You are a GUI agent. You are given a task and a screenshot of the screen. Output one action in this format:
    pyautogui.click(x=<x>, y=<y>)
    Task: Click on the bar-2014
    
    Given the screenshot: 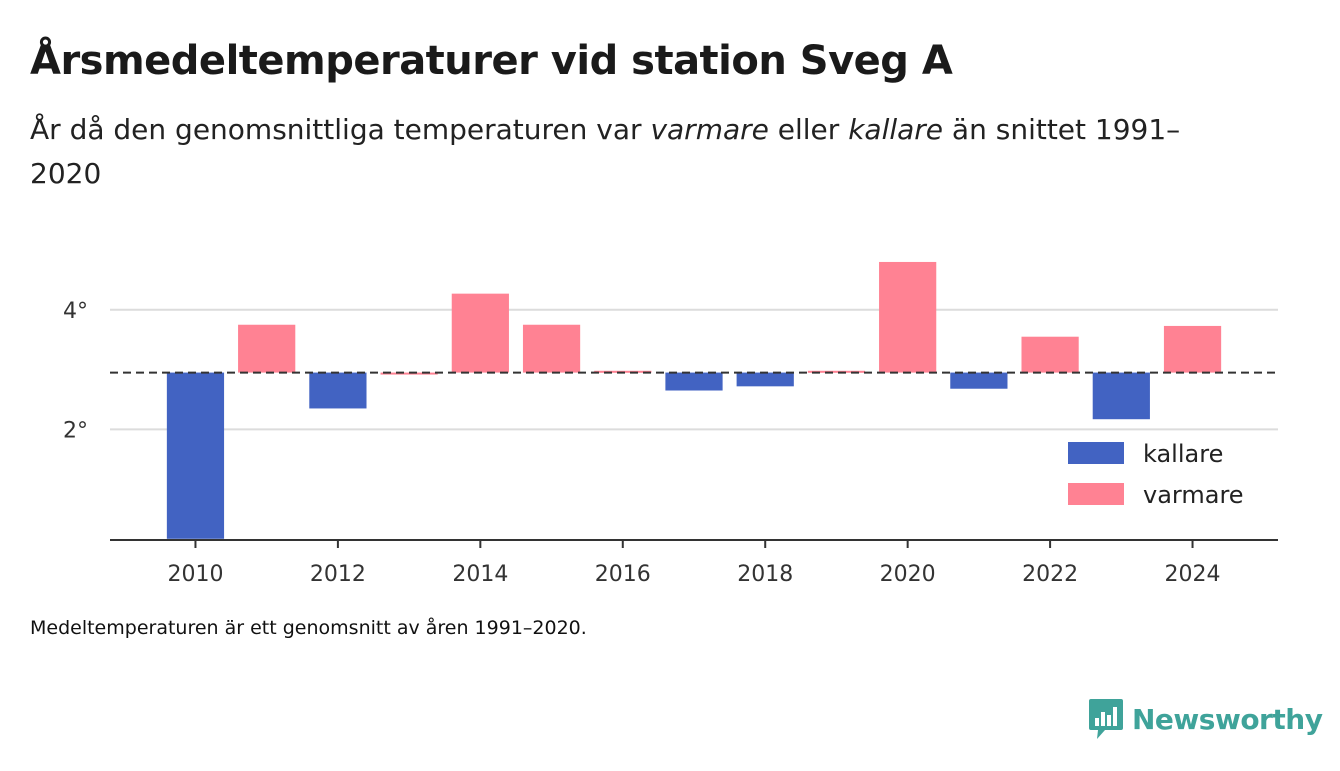 What is the action you would take?
    pyautogui.click(x=480, y=333)
    